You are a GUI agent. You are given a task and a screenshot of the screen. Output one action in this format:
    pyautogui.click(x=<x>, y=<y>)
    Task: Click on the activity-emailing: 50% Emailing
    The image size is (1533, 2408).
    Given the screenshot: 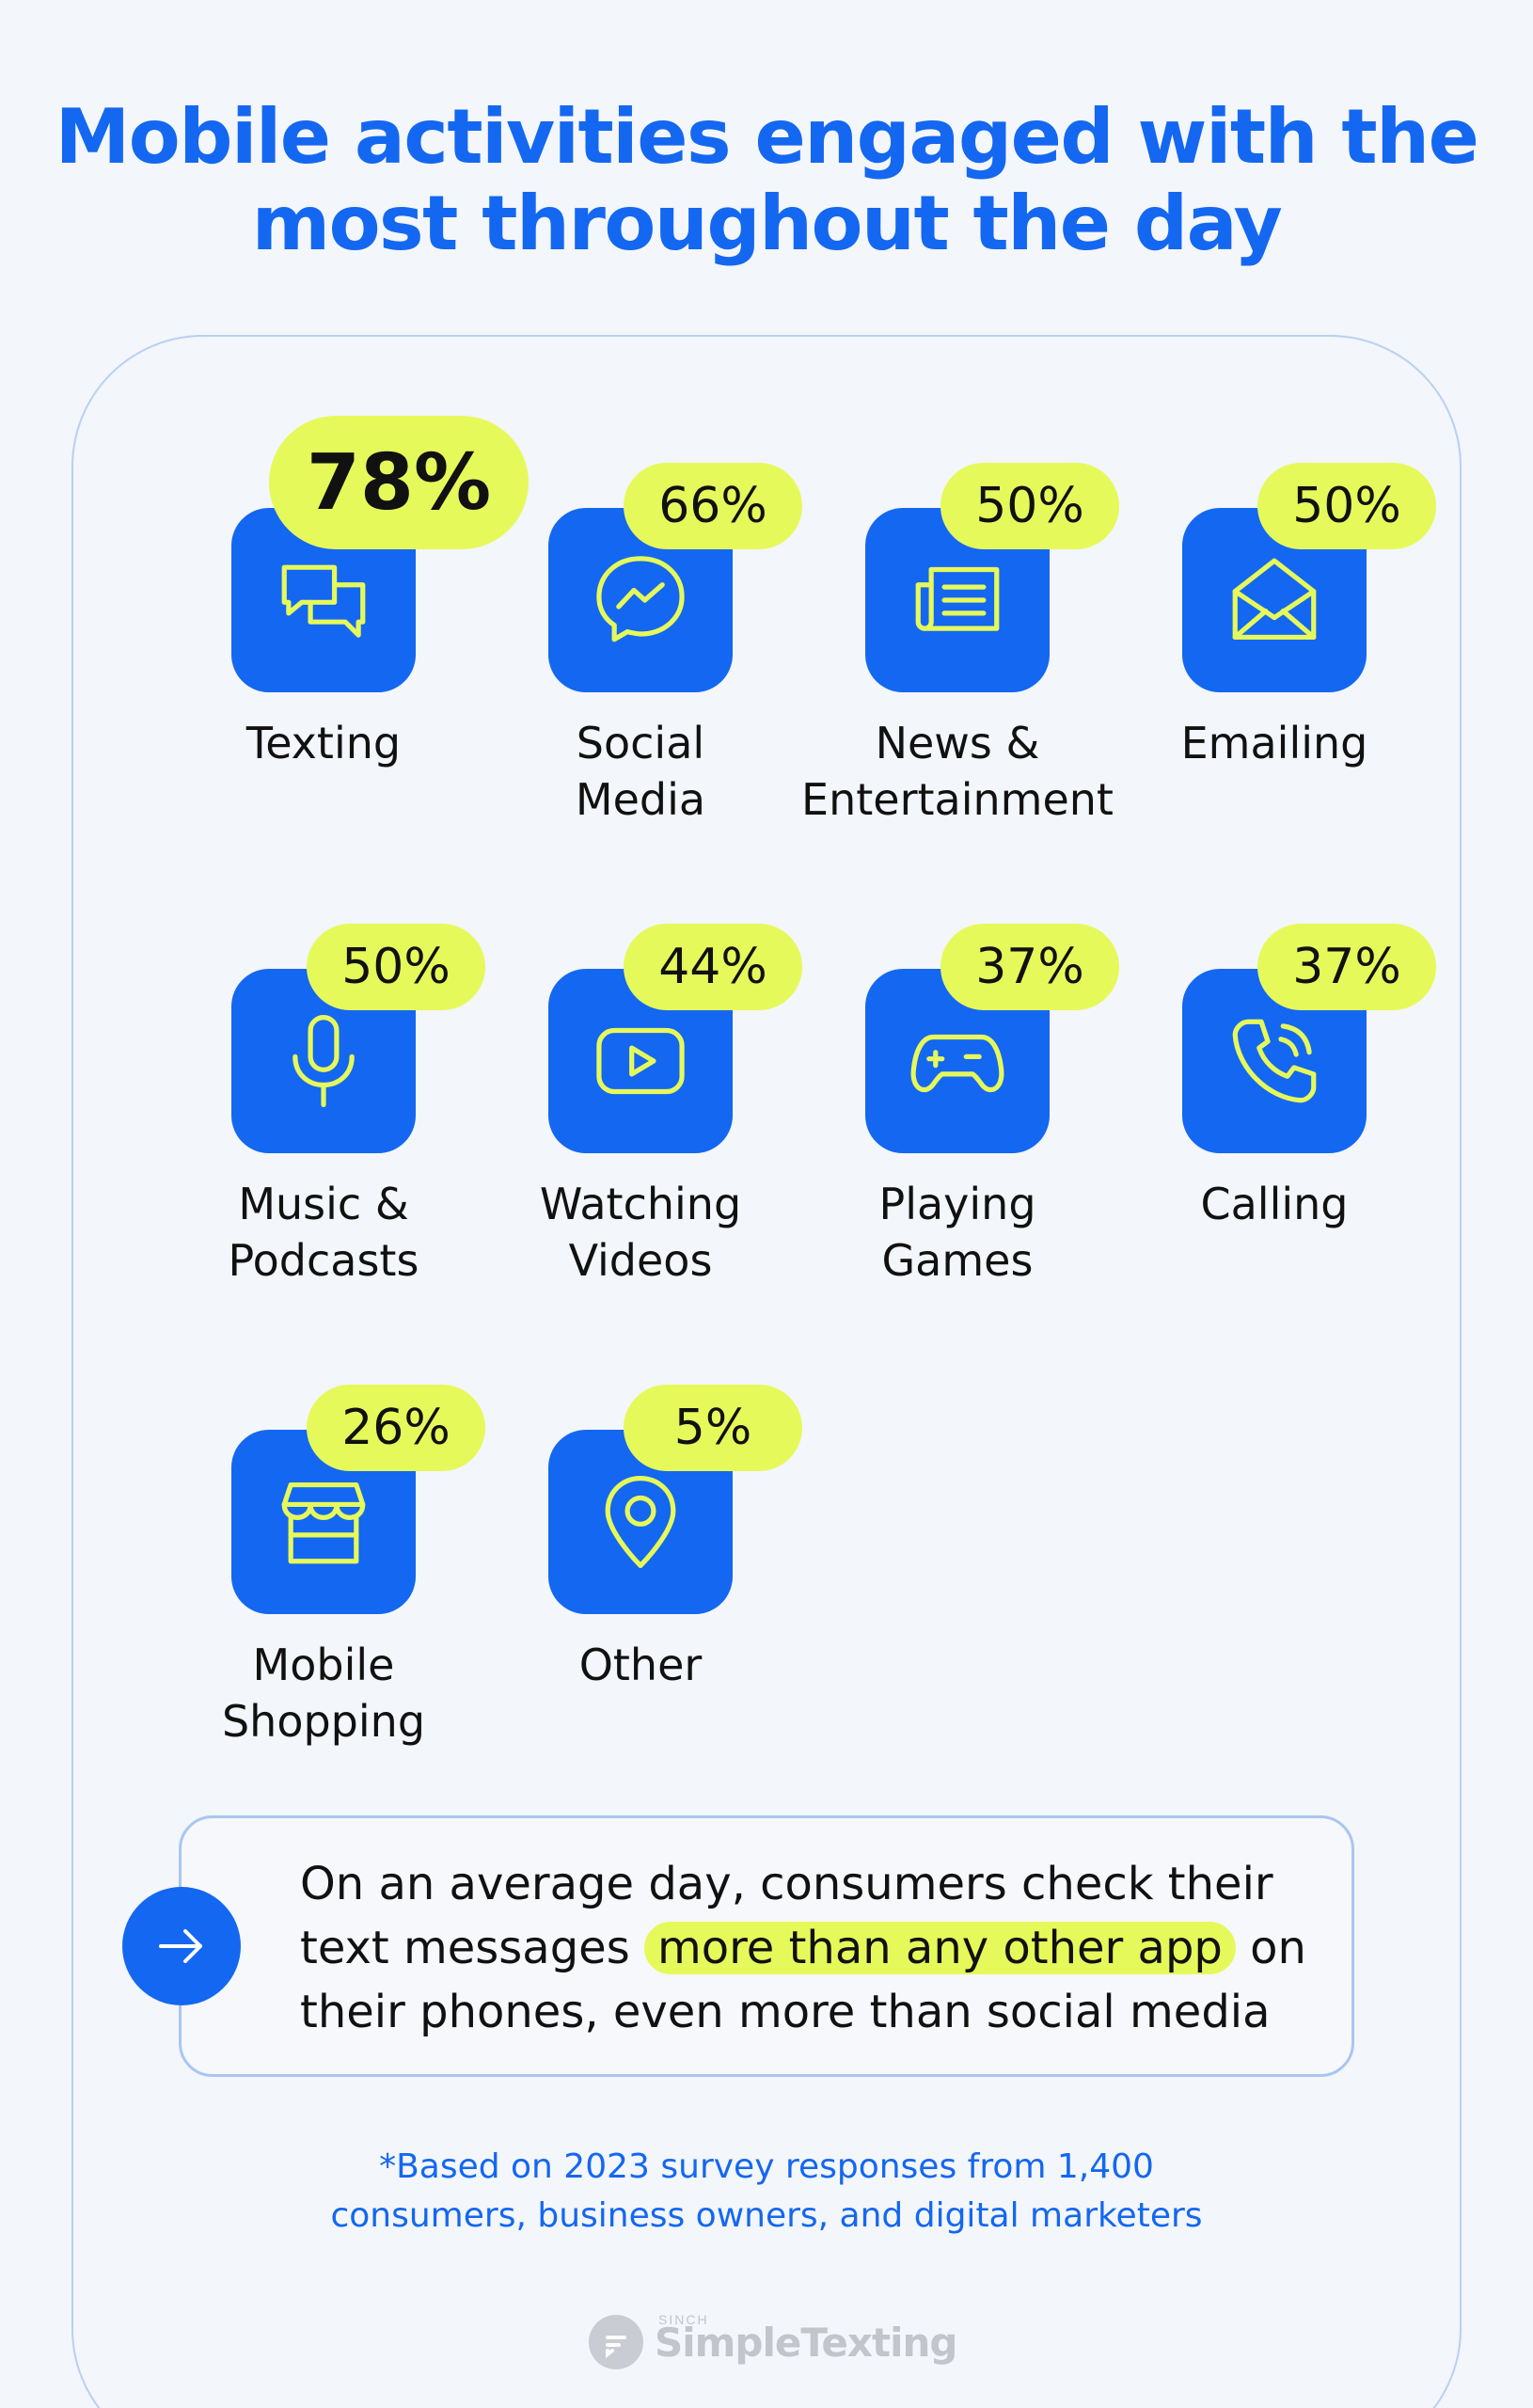 What is the action you would take?
    pyautogui.click(x=1276, y=640)
    